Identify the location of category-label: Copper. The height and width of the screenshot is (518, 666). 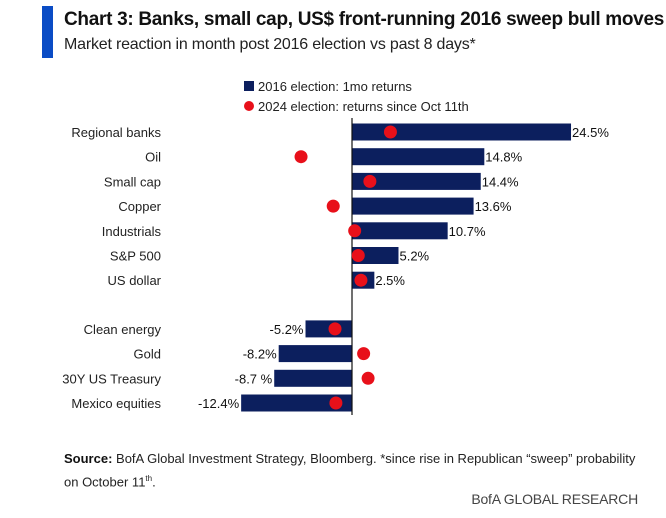
(139, 206).